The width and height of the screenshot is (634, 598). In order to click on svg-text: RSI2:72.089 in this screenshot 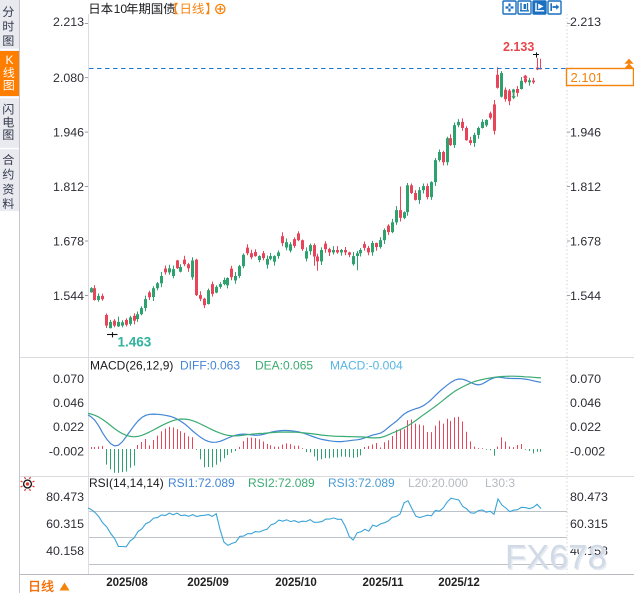, I will do `click(281, 483)`.